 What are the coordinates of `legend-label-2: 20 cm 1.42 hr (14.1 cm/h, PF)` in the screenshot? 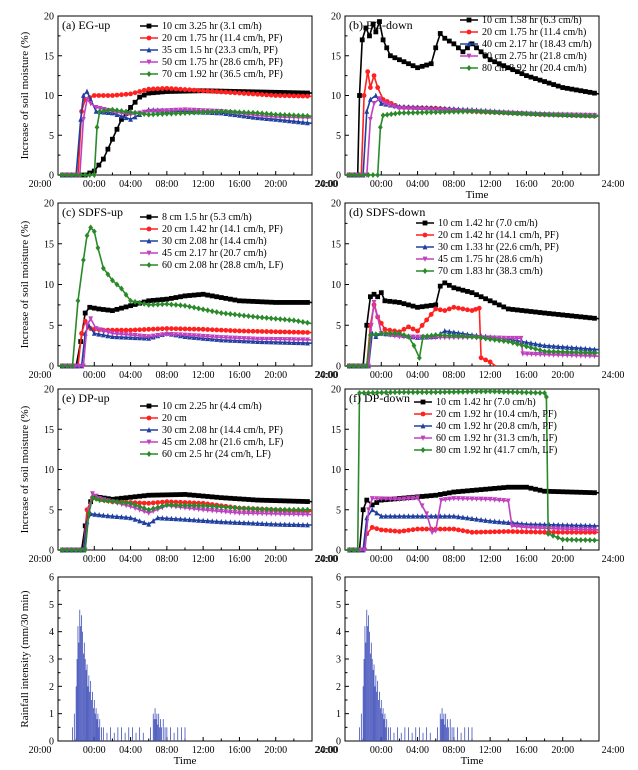 It's located at (498, 235).